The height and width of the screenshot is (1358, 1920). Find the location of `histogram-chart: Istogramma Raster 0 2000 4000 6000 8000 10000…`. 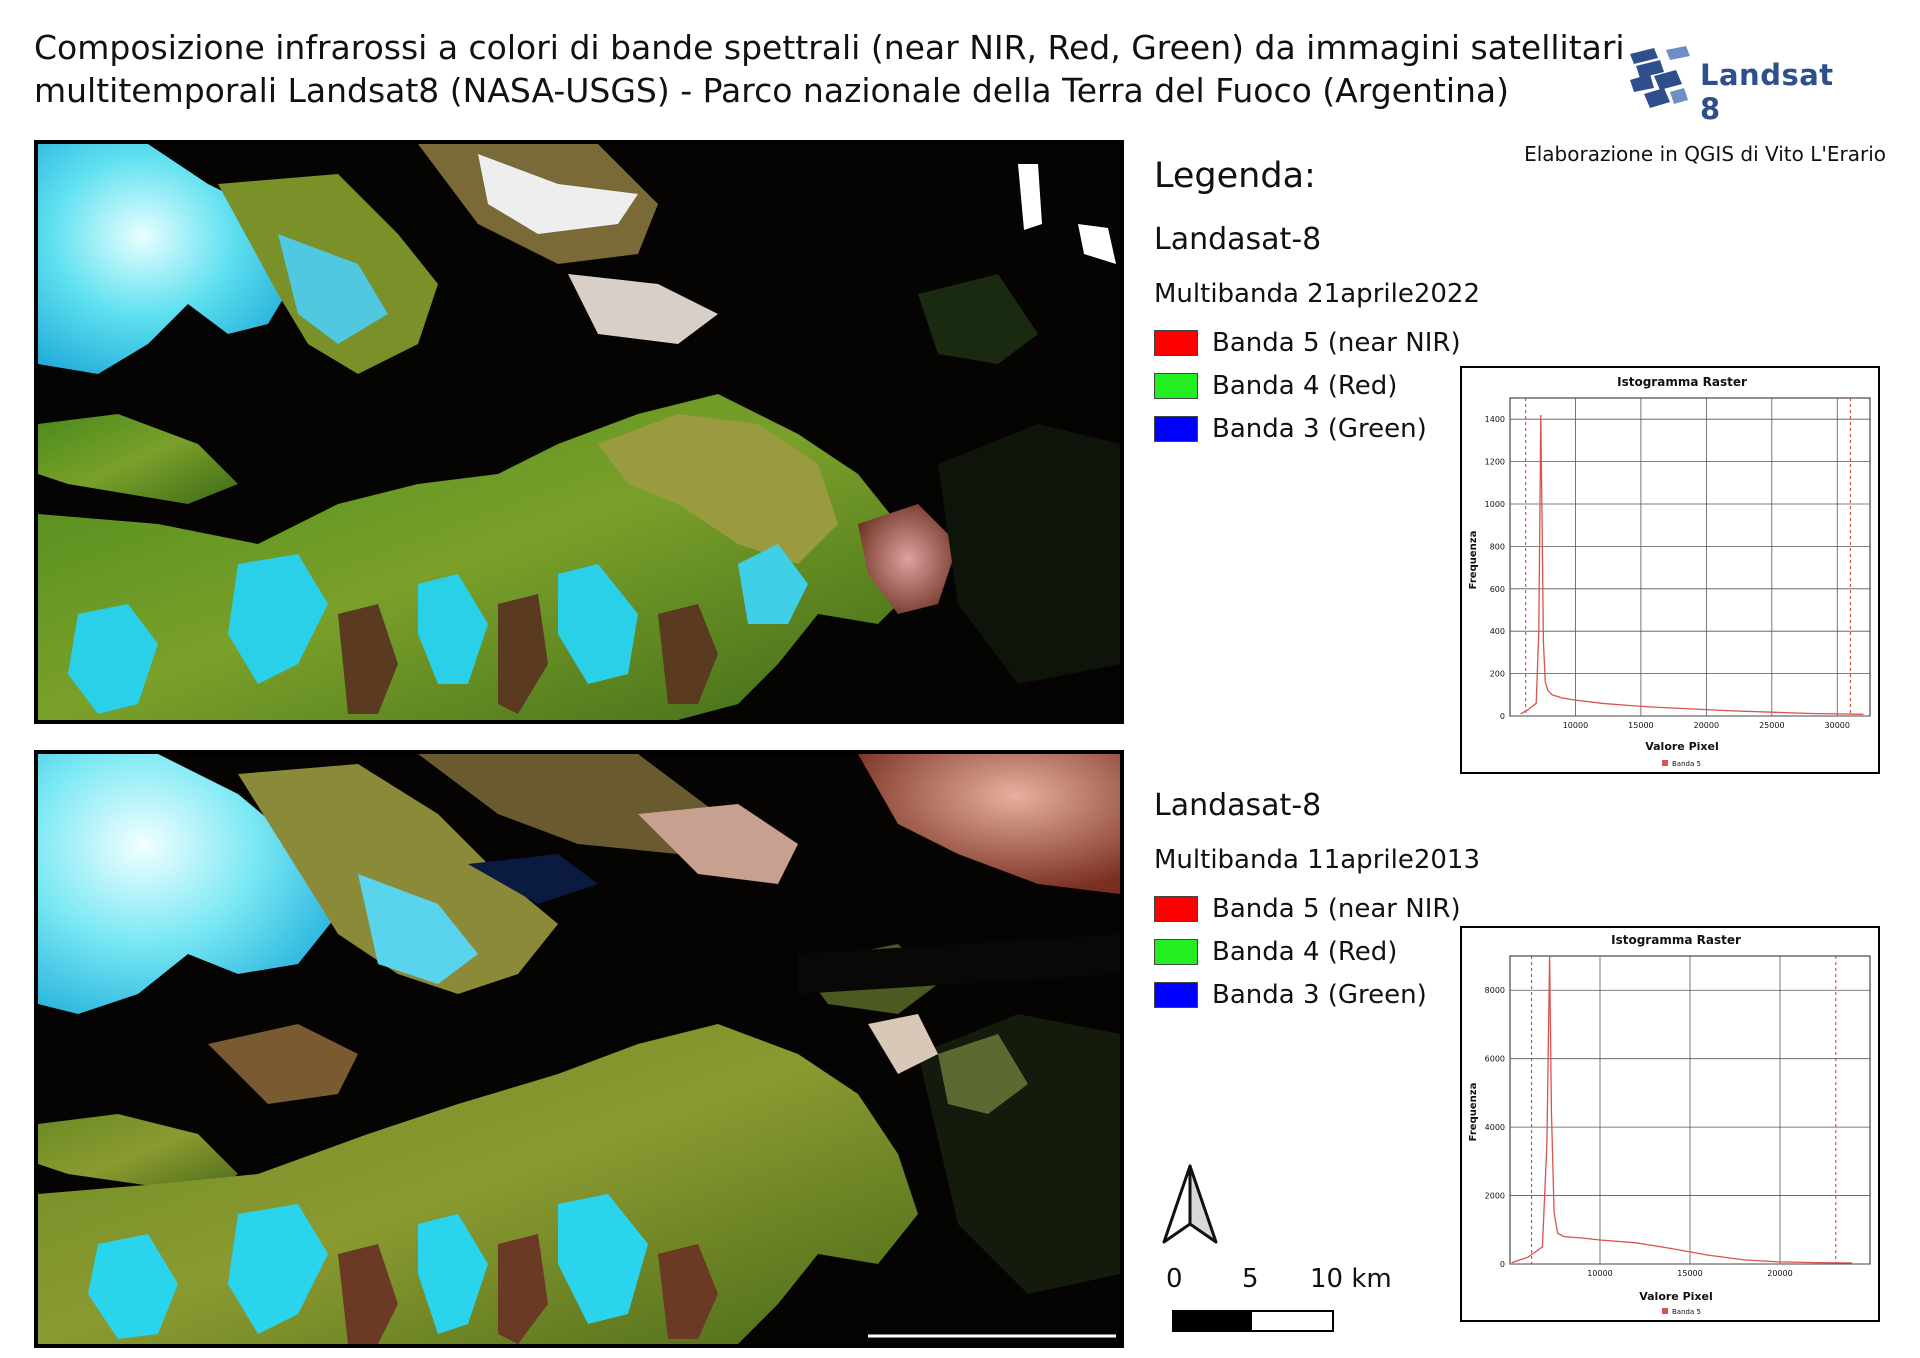

histogram-chart: Istogramma Raster 0 2000 4000 6000 8000 10000… is located at coordinates (1669, 1124).